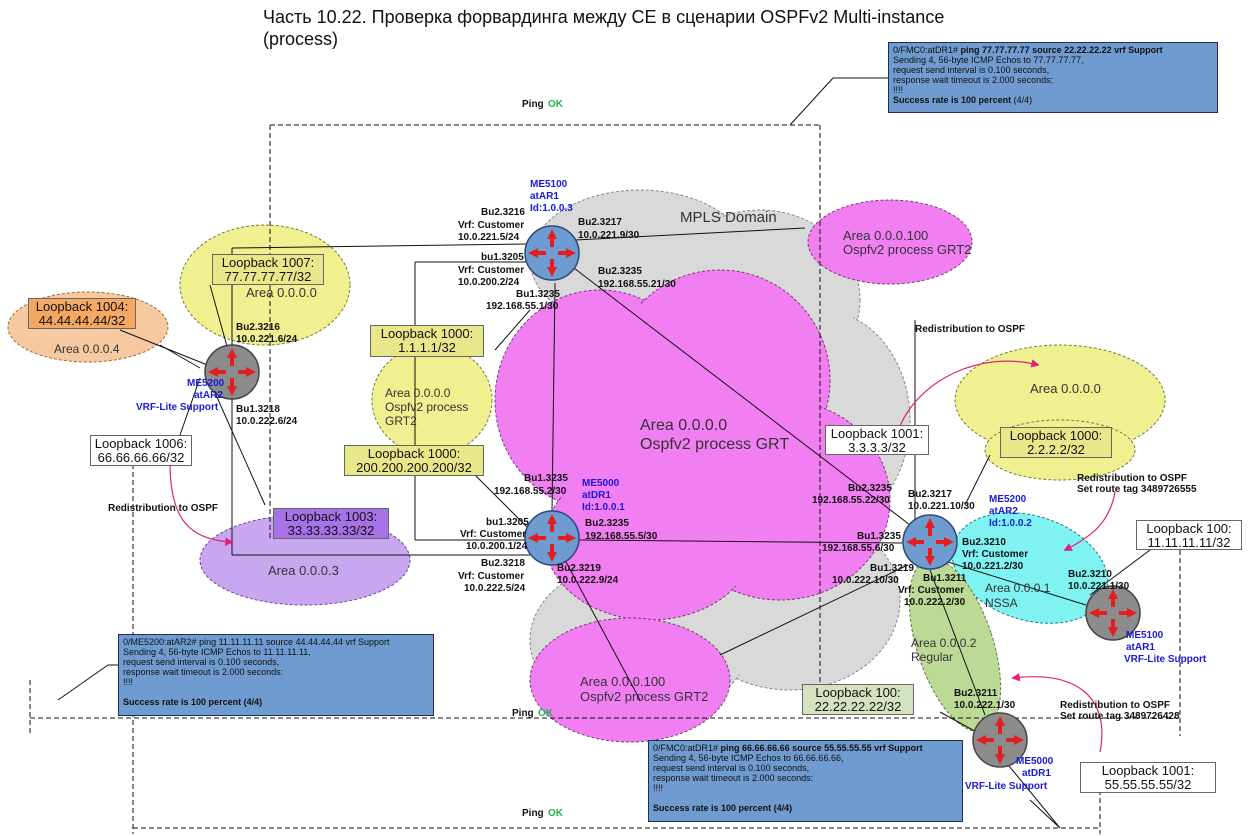  I want to click on svg-text: Bu2.3210, so click(1090, 574).